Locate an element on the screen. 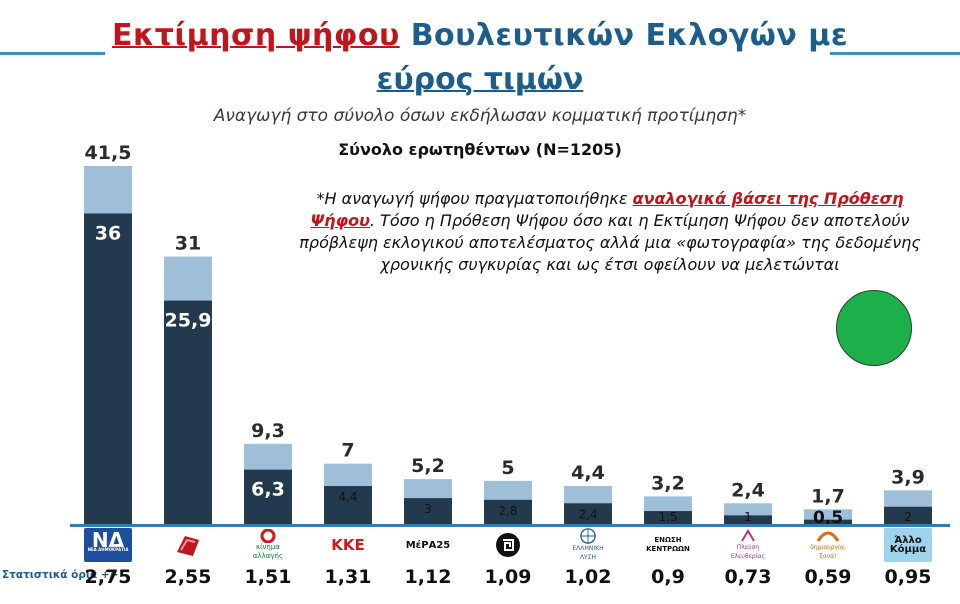 The height and width of the screenshot is (604, 960). party-logo-subtext: ΝΕΑ ΔΗΜΟΚΡΑΤΙΑ is located at coordinates (108, 549).